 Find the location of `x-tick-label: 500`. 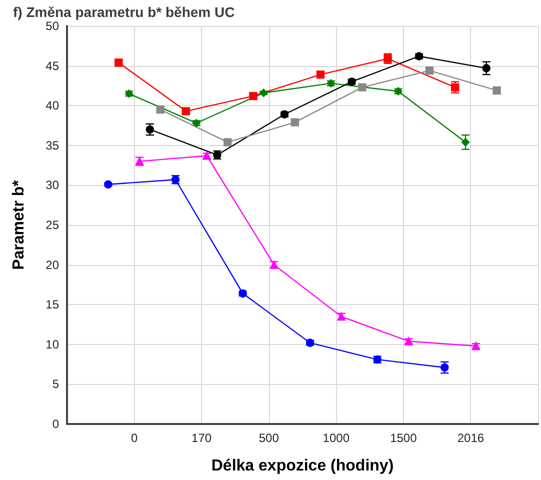

x-tick-label: 500 is located at coordinates (269, 438).